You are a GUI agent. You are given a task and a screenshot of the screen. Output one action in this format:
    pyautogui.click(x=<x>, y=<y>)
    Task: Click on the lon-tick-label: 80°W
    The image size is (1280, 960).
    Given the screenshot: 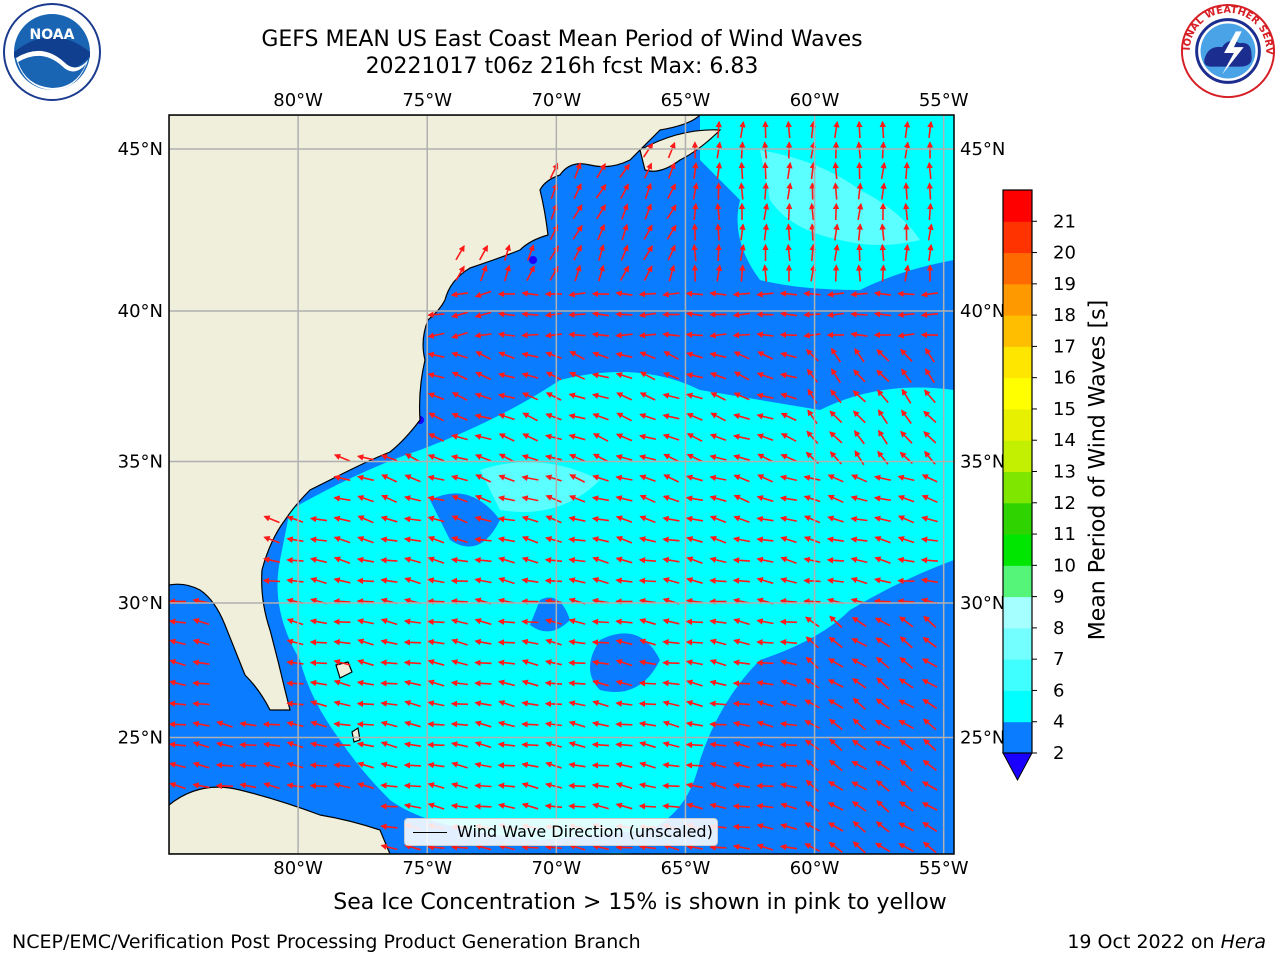 What is the action you would take?
    pyautogui.click(x=298, y=868)
    